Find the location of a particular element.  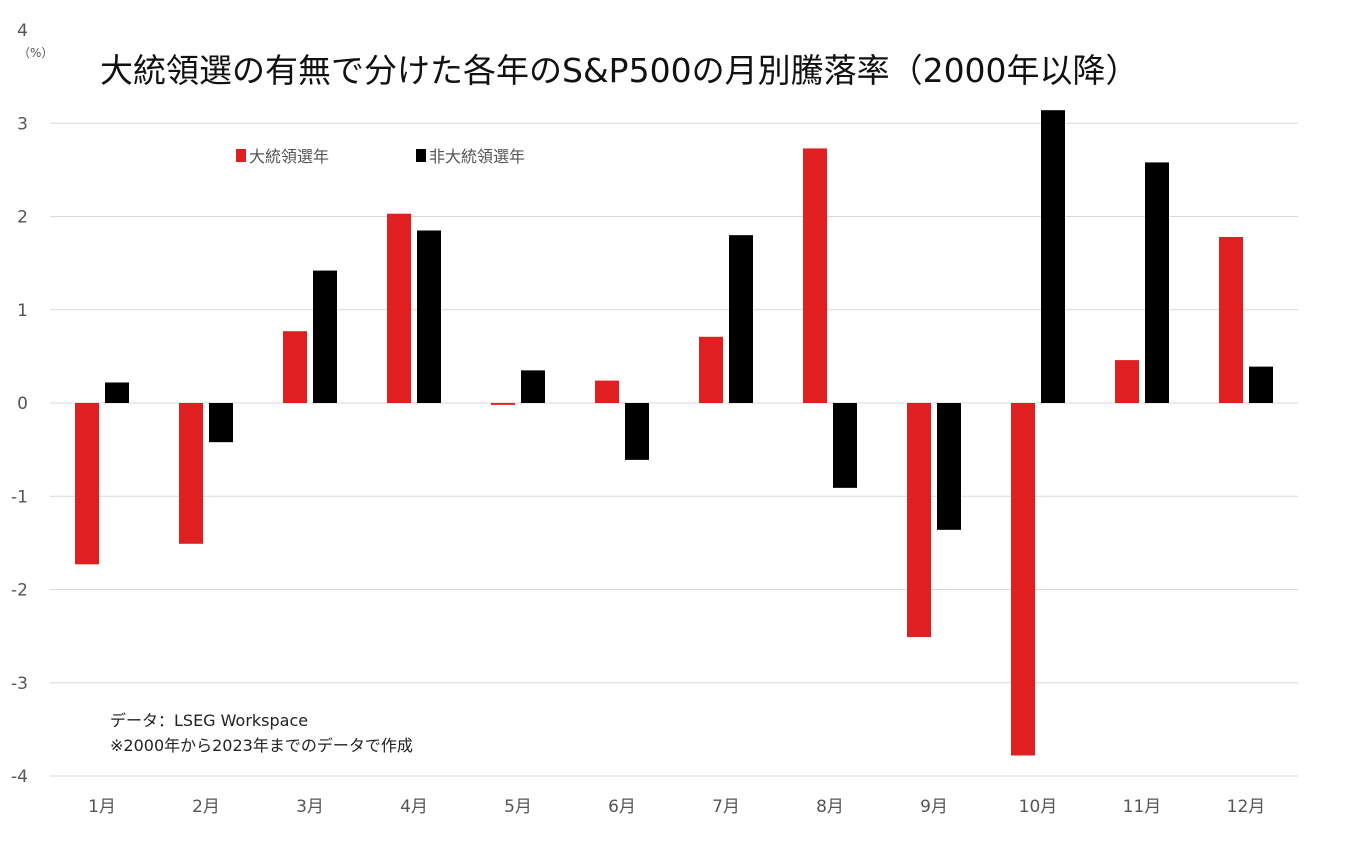

legend-swatch-non-election-year is located at coordinates (421, 155).